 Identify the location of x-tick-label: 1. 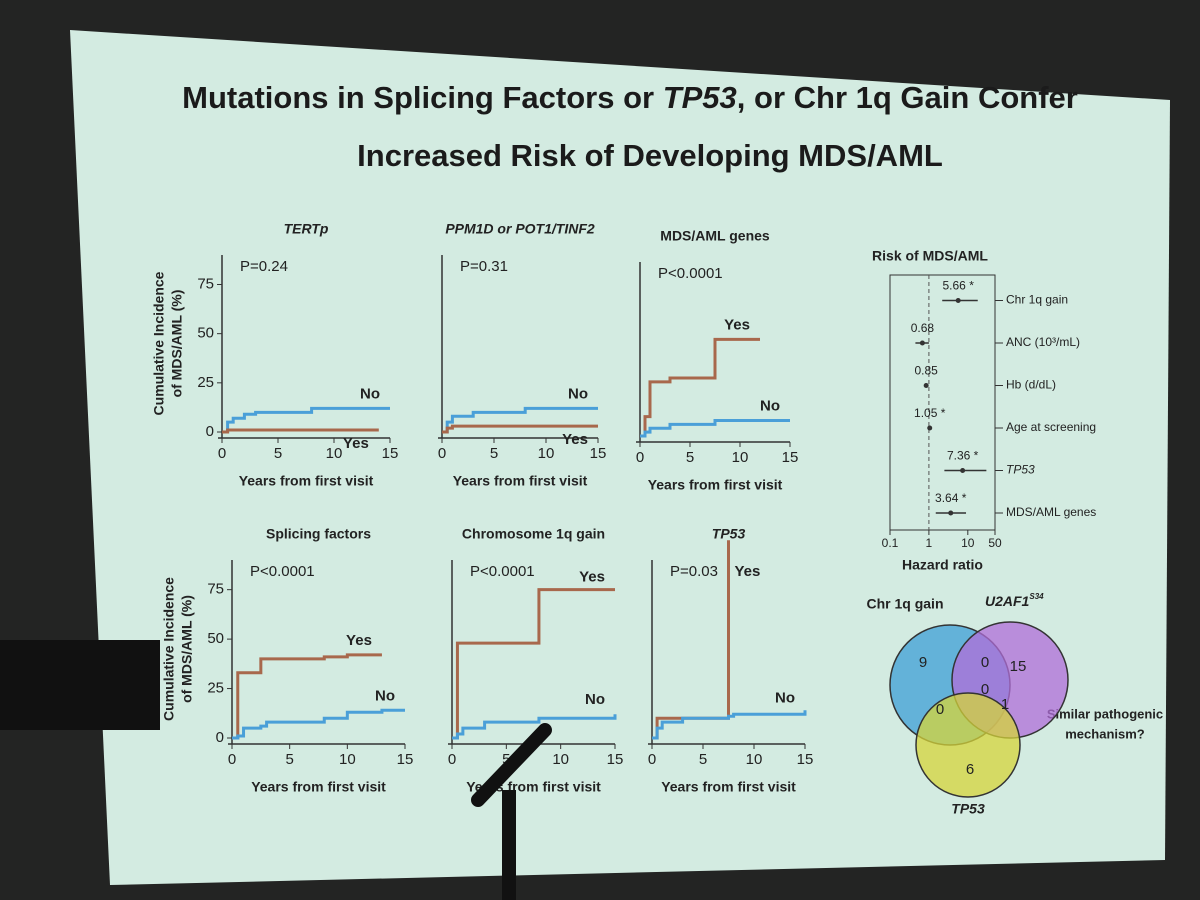
(929, 543).